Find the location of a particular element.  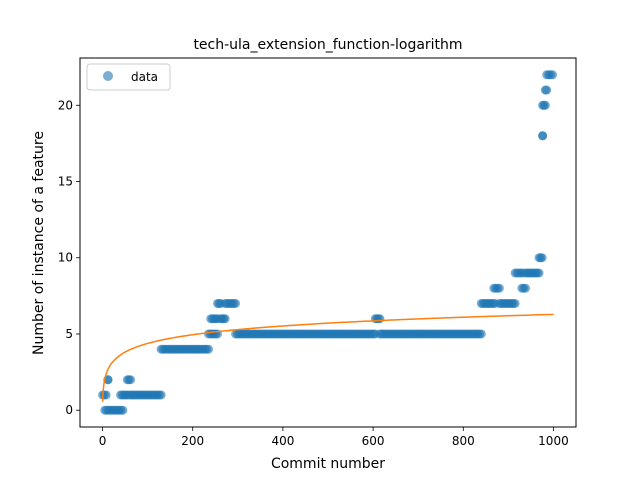

y-axis-label: Number of instance of a feature is located at coordinates (39, 243).